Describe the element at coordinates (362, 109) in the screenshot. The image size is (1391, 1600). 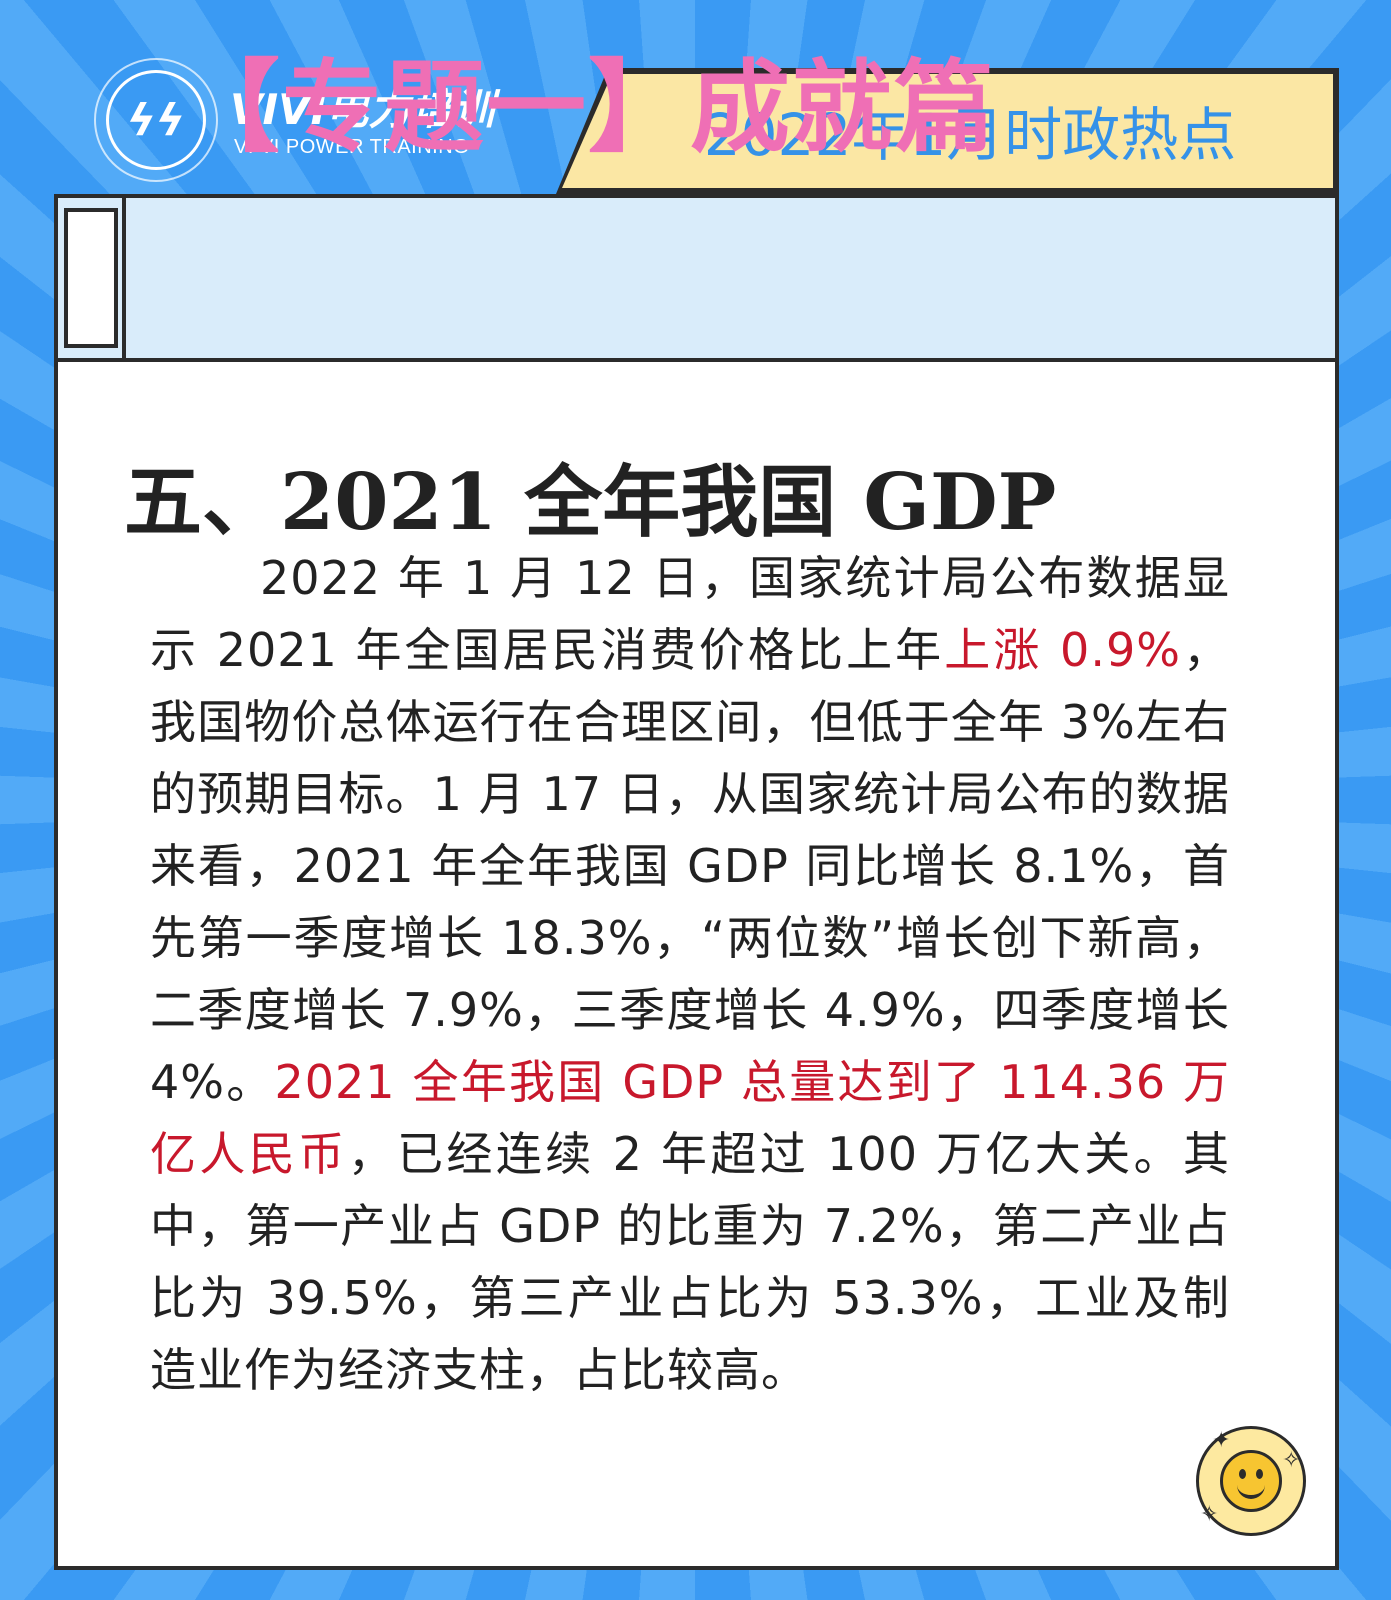
I see `logo-title: VIVI电力培训` at that location.